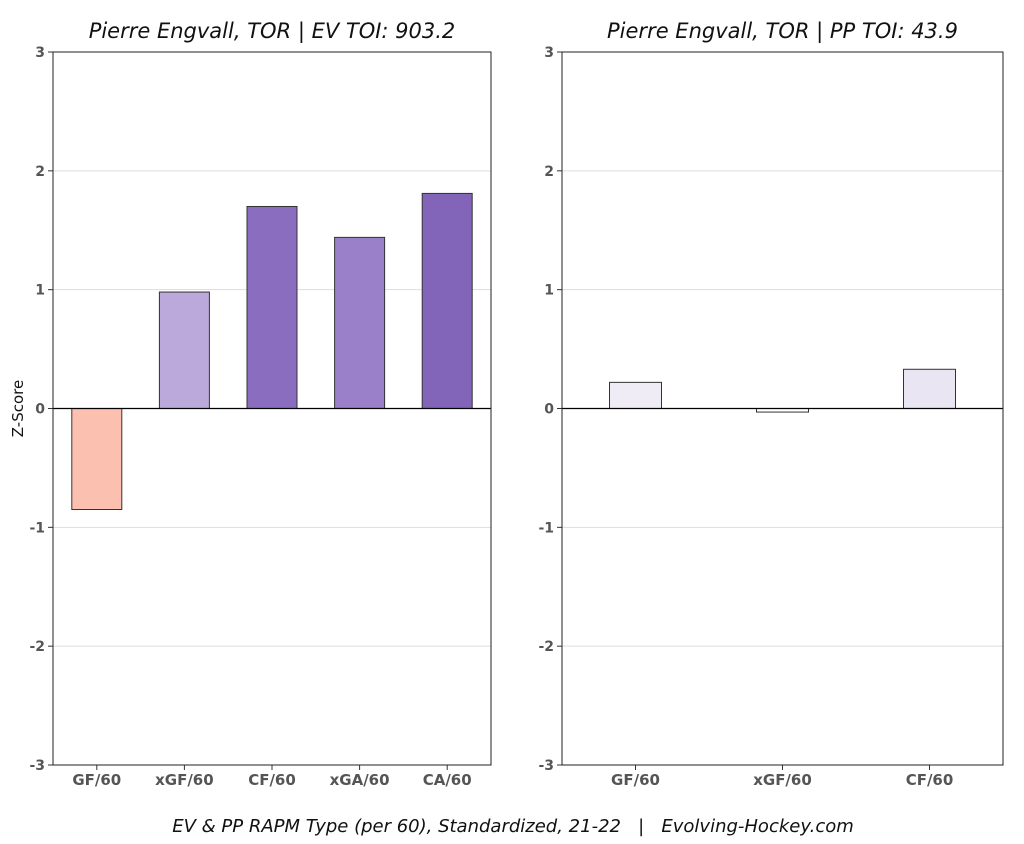 This screenshot has height=844, width=1024. I want to click on x-category-label: xGA/60, so click(360, 780).